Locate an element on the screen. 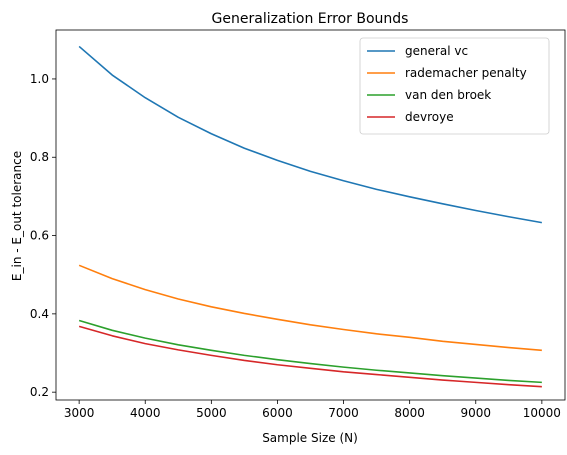 Image resolution: width=567 pixels, height=455 pixels. chart-title: Generalization Error Bounds is located at coordinates (310, 19).